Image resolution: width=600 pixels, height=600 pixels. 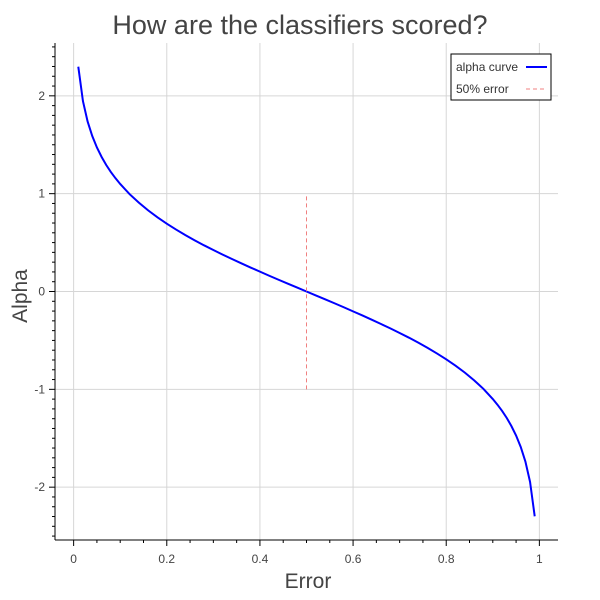 I want to click on x-tick-label: 0, so click(x=73, y=559).